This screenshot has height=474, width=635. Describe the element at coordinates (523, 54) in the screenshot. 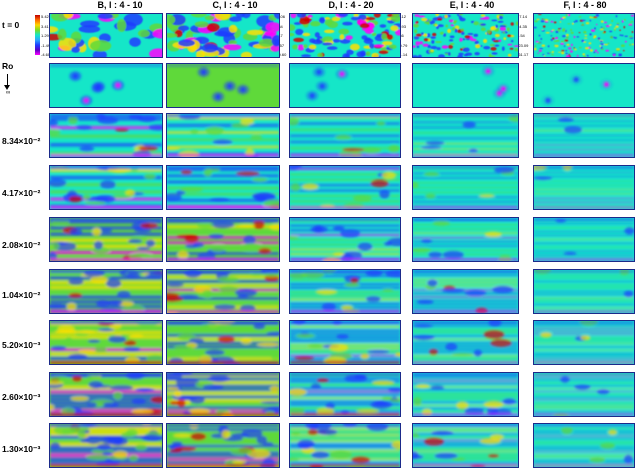

I see `colorbar-f-tick: -61.17` at that location.